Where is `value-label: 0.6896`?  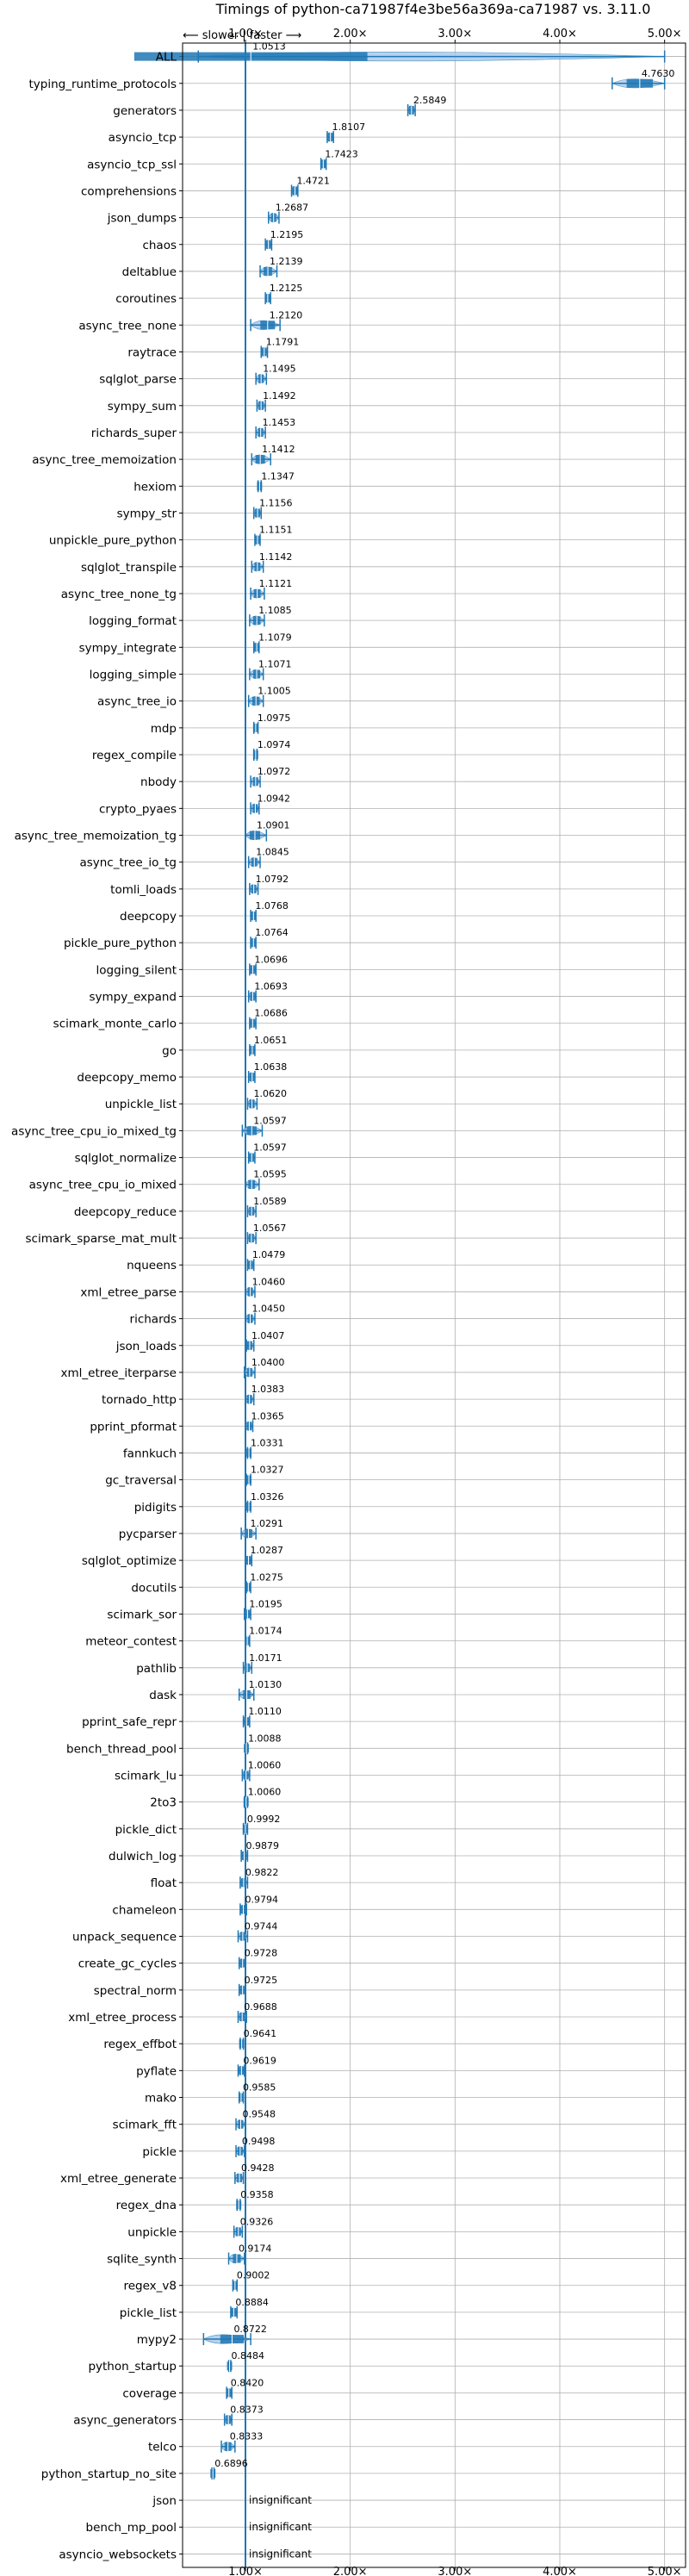 value-label: 0.6896 is located at coordinates (231, 2464).